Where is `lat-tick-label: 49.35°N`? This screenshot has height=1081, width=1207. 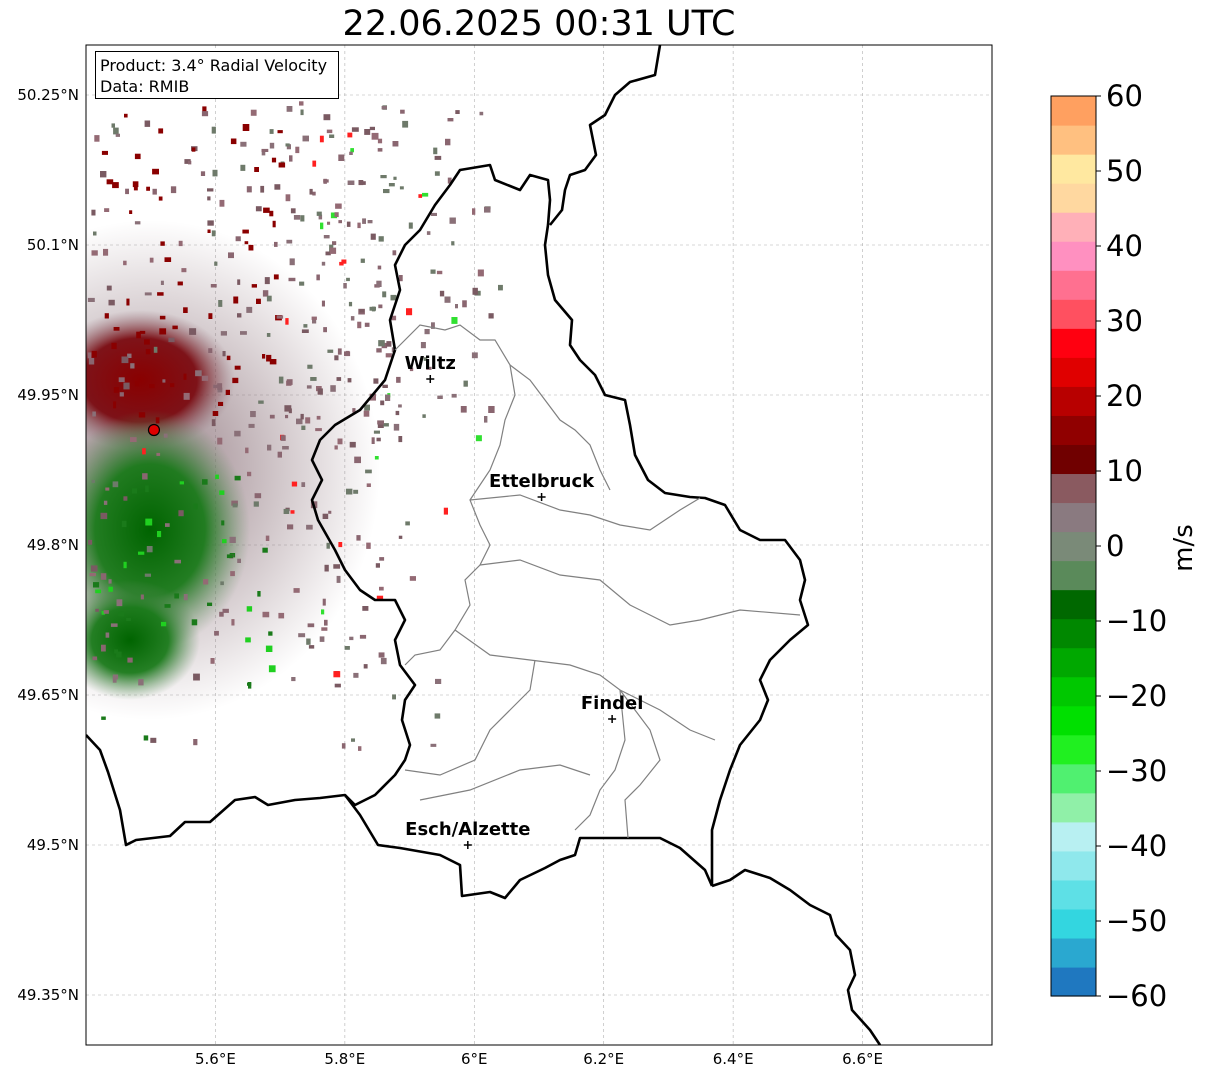 lat-tick-label: 49.35°N is located at coordinates (48, 995).